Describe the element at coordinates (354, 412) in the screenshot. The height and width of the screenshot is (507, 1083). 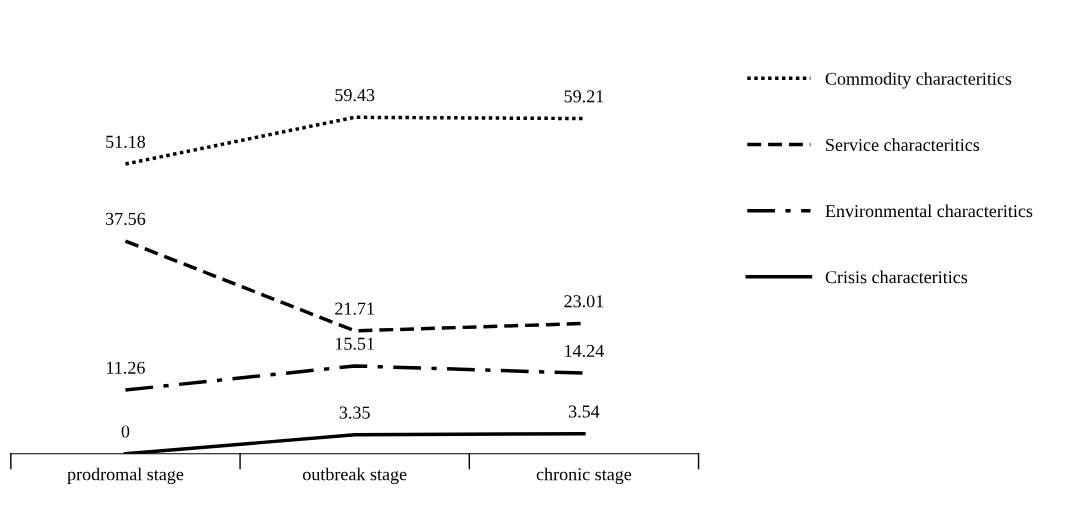
I see `data-label: 3.35` at that location.